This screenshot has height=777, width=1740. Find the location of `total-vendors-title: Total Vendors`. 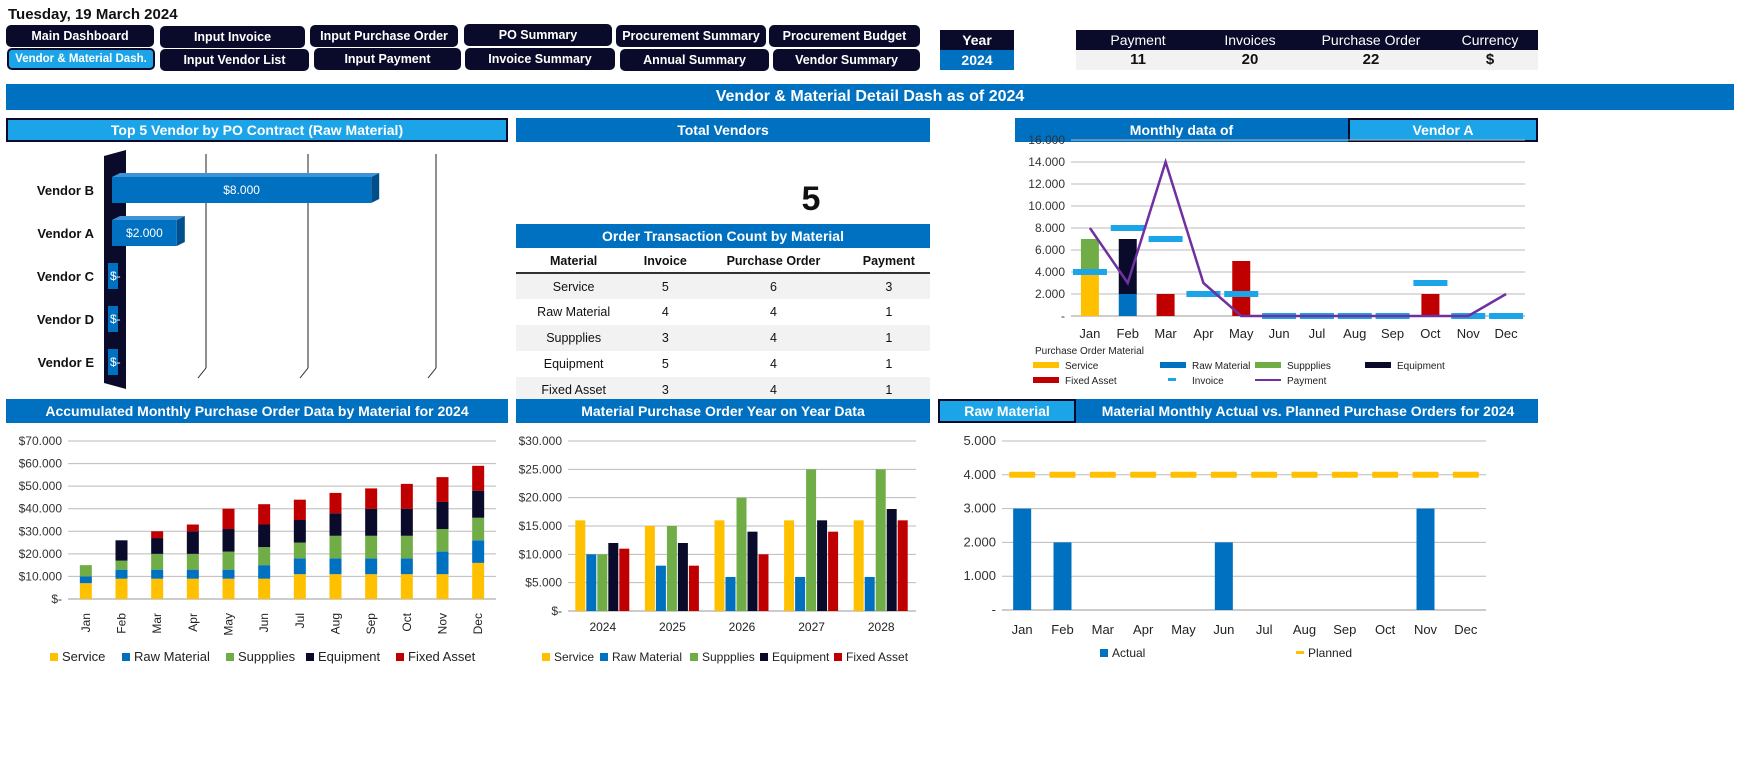

total-vendors-title: Total Vendors is located at coordinates (723, 130).